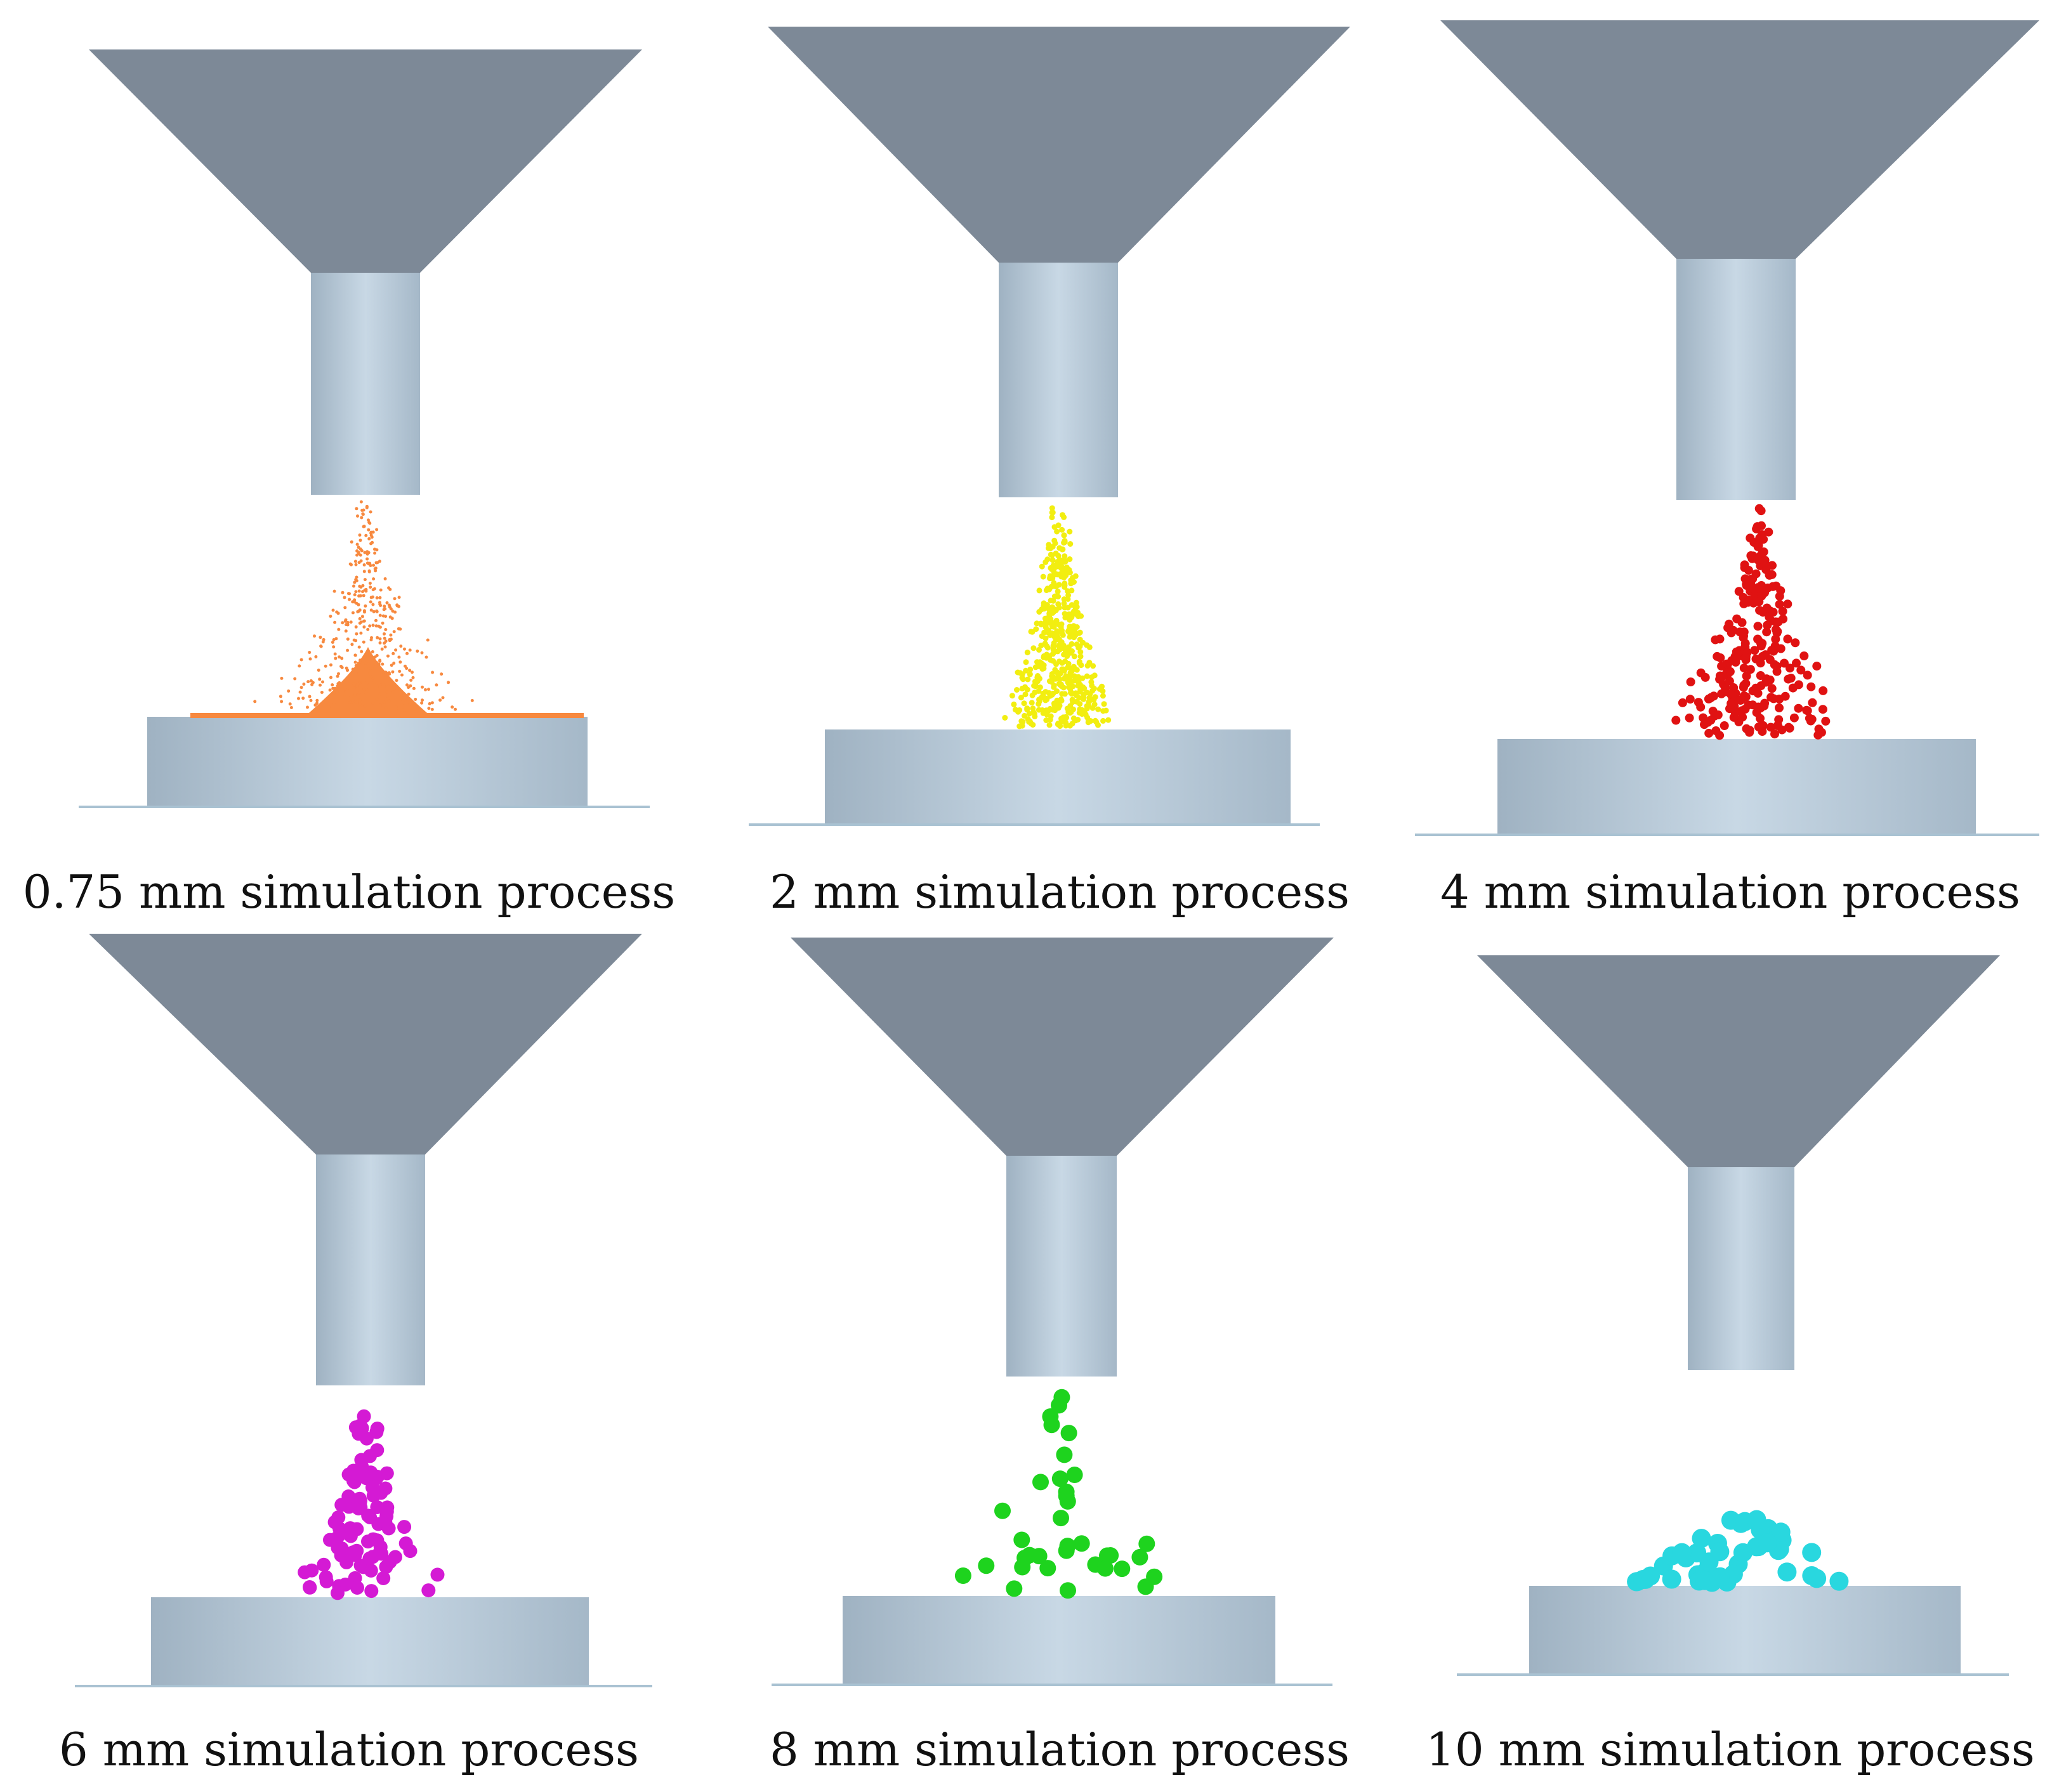  I want to click on particle-stream, so click(1057, 617).